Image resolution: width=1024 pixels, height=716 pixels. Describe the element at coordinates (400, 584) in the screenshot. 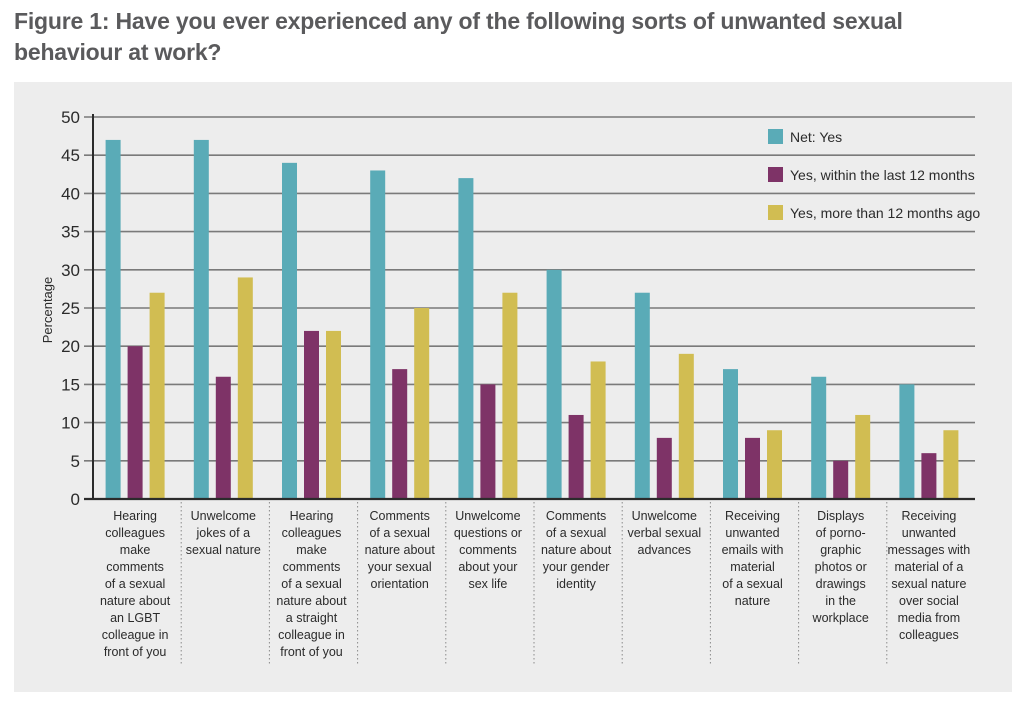

I see `category-label-line: orientation` at that location.